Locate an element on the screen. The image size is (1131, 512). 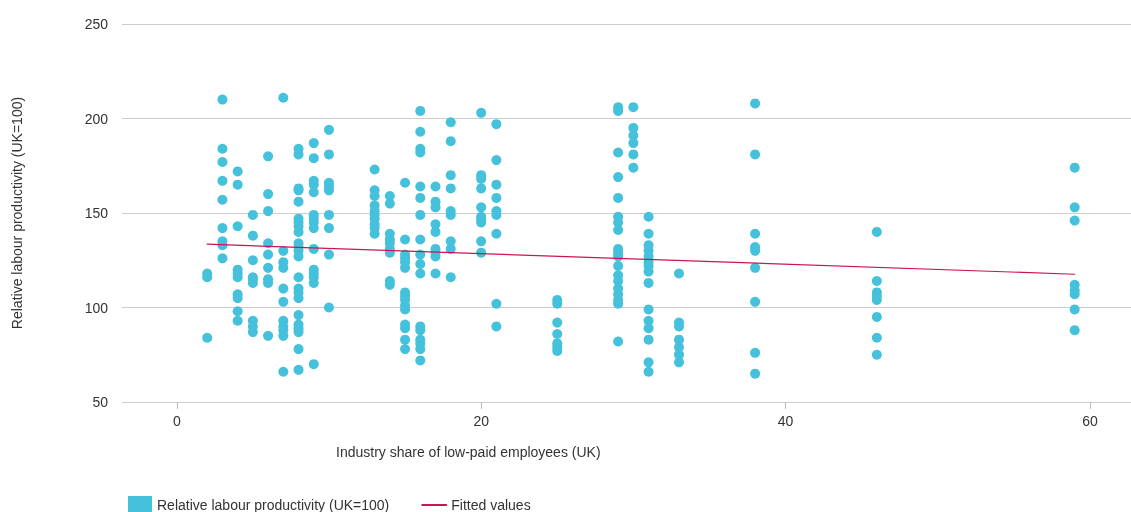
x-tick-label: 0 is located at coordinates (176, 421).